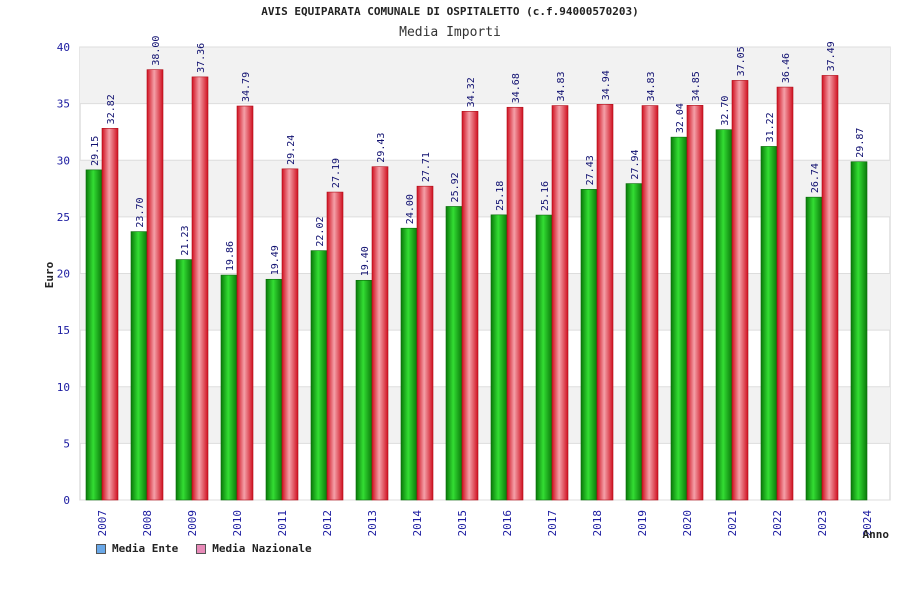 Image resolution: width=900 pixels, height=600 pixels. What do you see at coordinates (770, 127) in the screenshot?
I see `value-label-media-ente: 31.22` at bounding box center [770, 127].